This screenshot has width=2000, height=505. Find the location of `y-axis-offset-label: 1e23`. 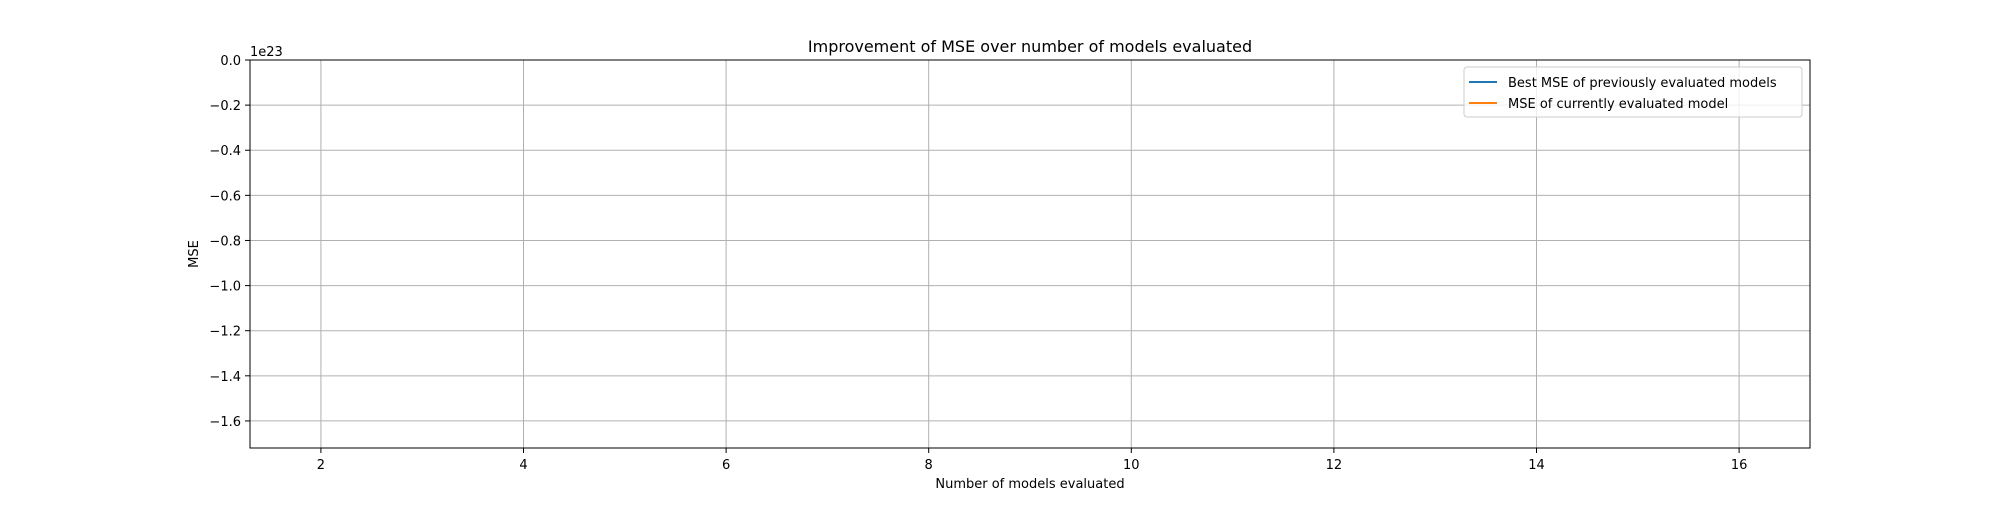

y-axis-offset-label: 1e23 is located at coordinates (266, 52).